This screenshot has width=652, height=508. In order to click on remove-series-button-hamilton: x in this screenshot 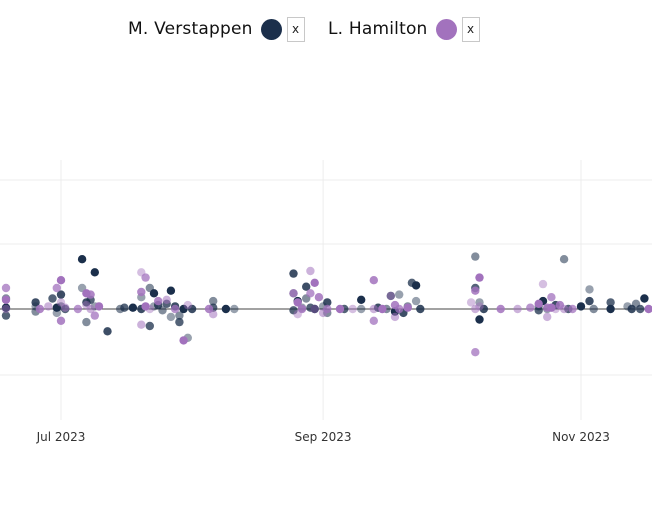, I will do `click(470, 29)`.